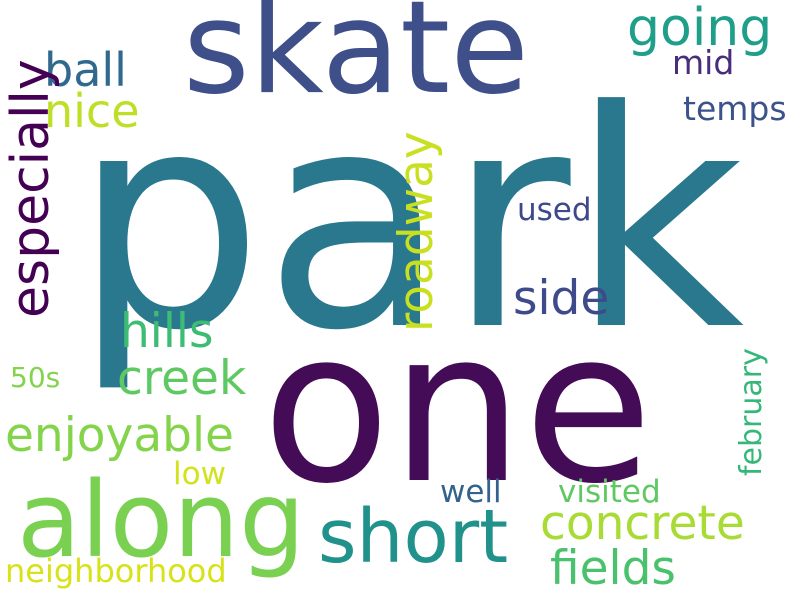  What do you see at coordinates (85, 70) in the screenshot?
I see `word-ball: ball` at bounding box center [85, 70].